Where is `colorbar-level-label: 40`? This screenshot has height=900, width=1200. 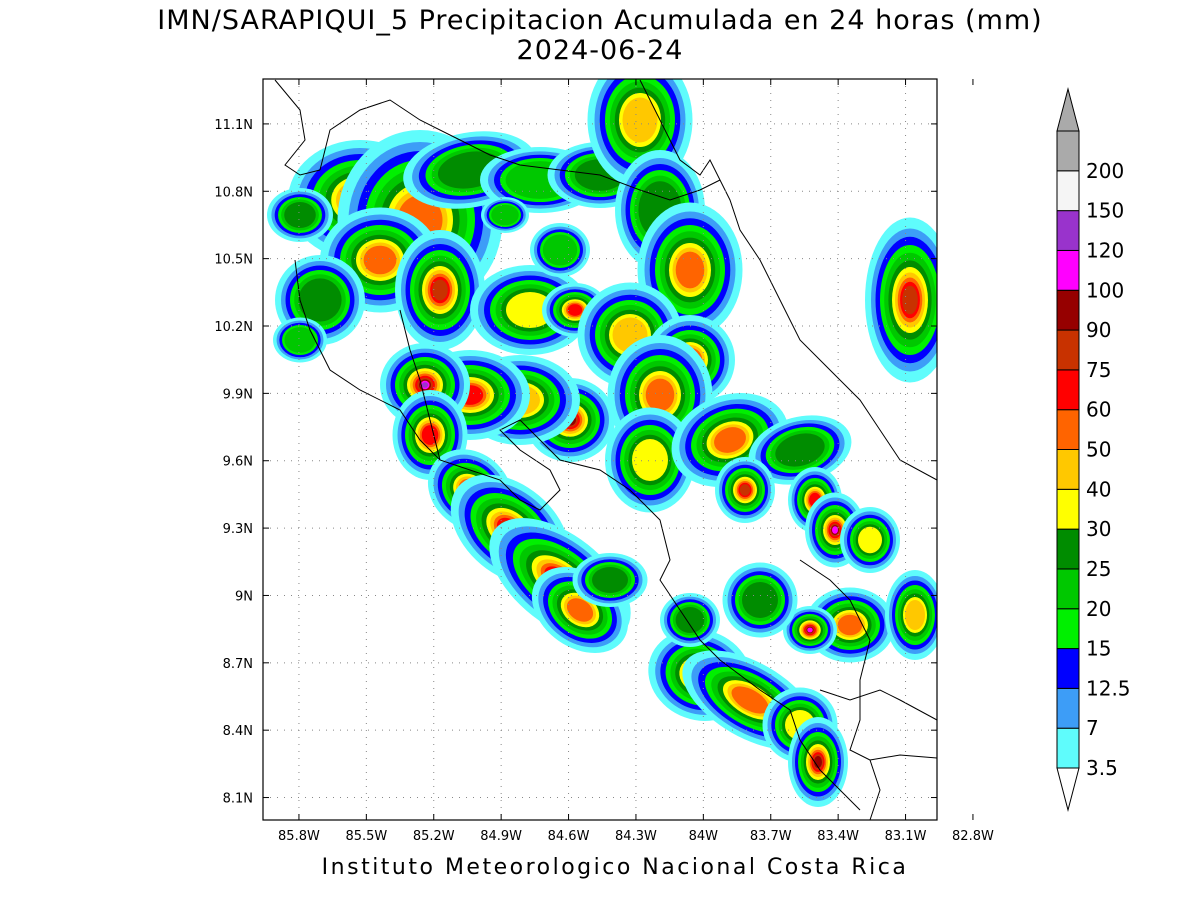
colorbar-level-label: 40 is located at coordinates (1098, 489).